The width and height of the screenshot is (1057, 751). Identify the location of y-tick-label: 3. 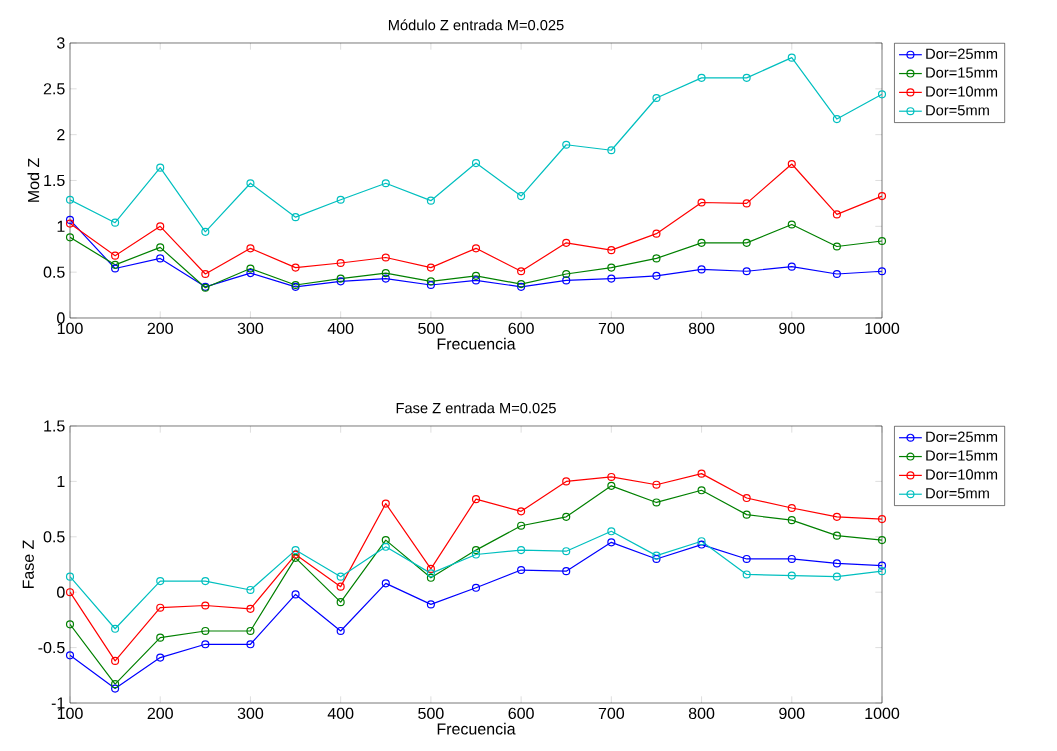
(61, 43).